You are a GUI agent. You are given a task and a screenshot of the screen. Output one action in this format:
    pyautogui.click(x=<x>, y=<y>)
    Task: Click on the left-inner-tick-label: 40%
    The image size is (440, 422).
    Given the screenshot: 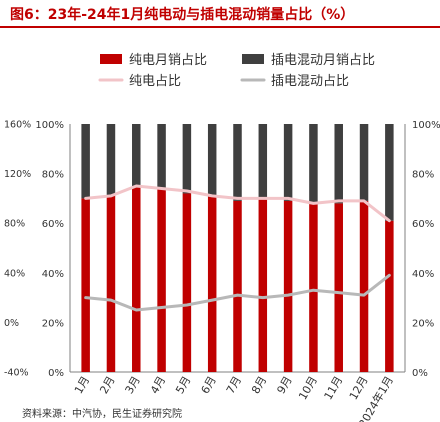 What is the action you would take?
    pyautogui.click(x=53, y=274)
    